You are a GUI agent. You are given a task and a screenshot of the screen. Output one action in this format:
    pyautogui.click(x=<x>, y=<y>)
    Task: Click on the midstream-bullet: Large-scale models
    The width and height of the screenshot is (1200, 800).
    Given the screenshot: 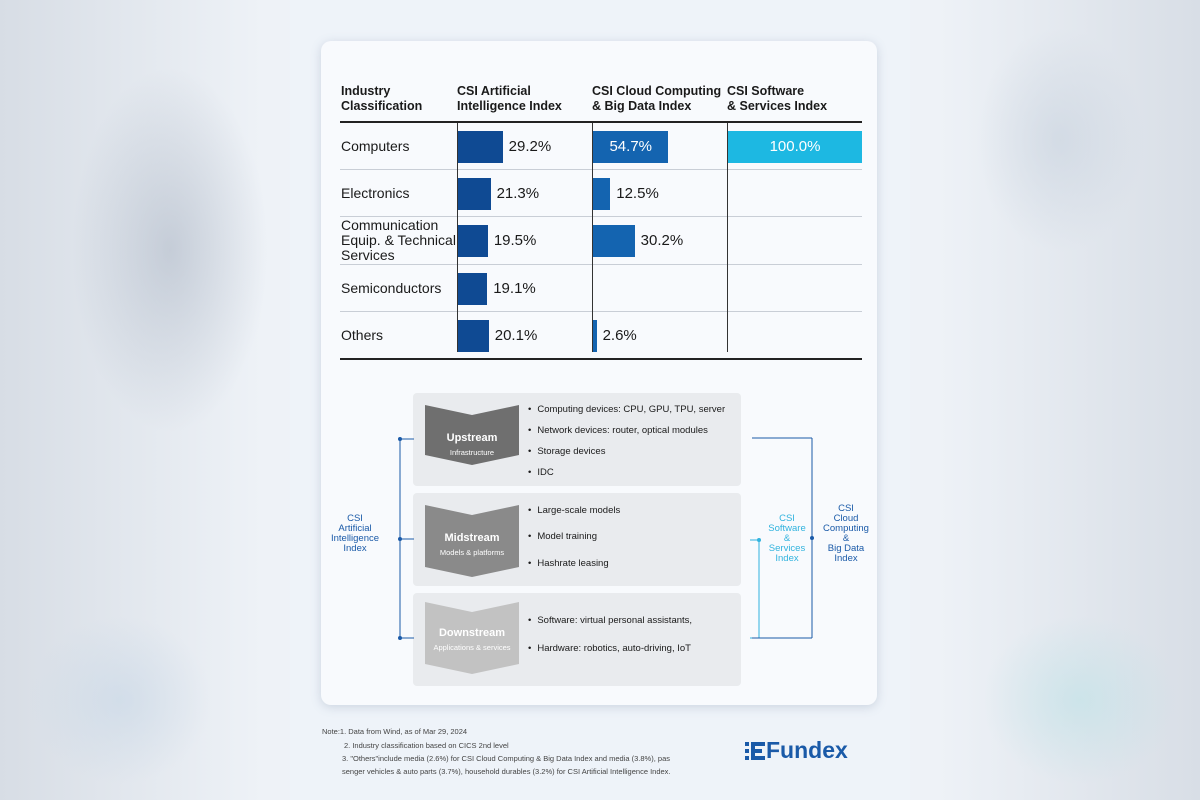 What is the action you would take?
    pyautogui.click(x=574, y=510)
    